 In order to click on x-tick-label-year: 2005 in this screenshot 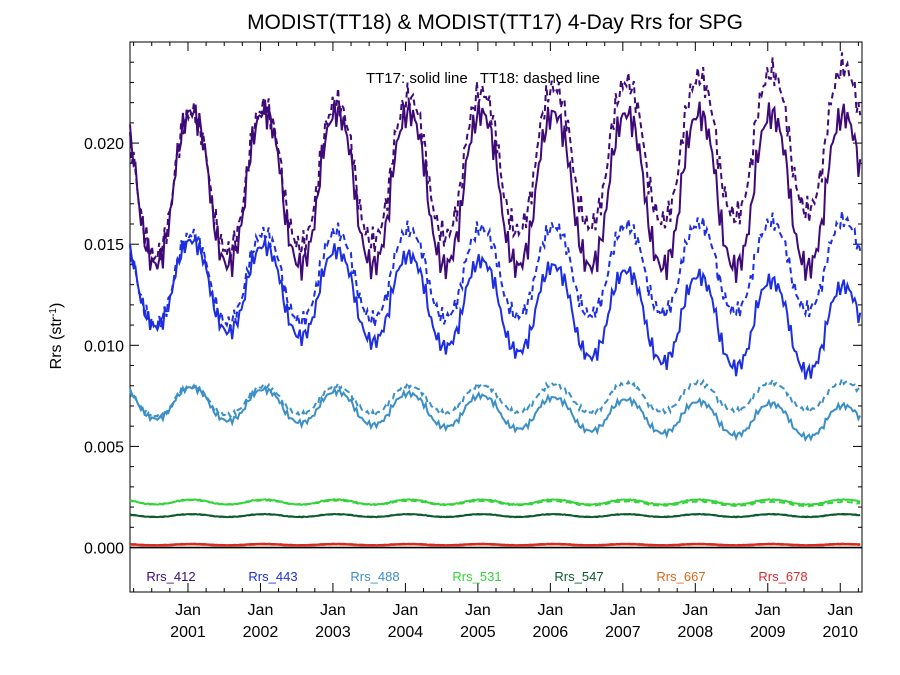, I will do `click(478, 632)`.